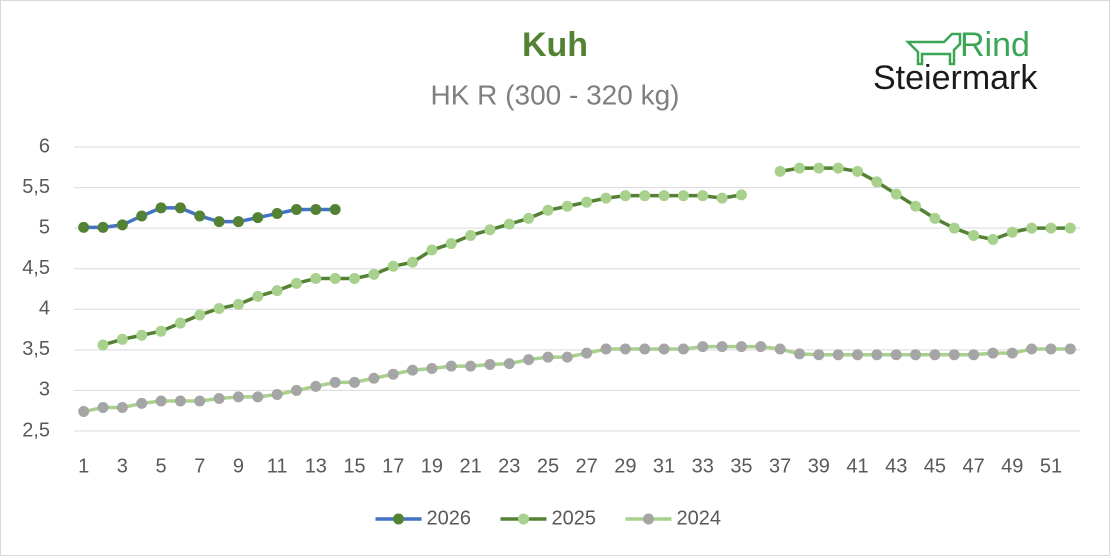 Image resolution: width=1110 pixels, height=556 pixels. I want to click on chart-title: Kuh, so click(555, 45).